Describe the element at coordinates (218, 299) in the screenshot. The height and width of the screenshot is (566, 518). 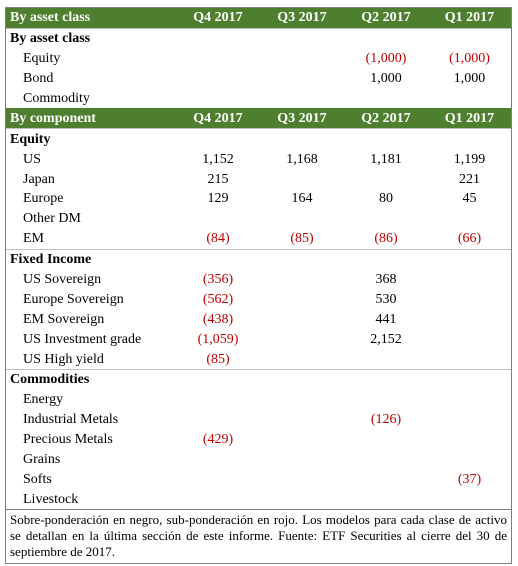
I see `cell: (562)` at that location.